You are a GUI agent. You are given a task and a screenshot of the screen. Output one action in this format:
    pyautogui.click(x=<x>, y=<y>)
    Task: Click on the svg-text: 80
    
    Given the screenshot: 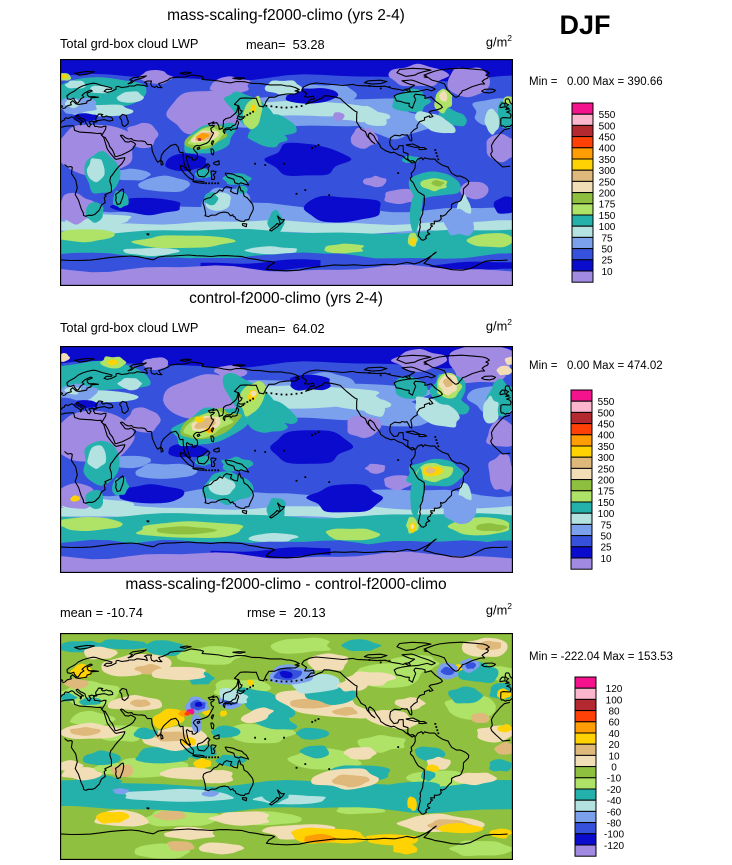 What is the action you would take?
    pyautogui.click(x=614, y=712)
    